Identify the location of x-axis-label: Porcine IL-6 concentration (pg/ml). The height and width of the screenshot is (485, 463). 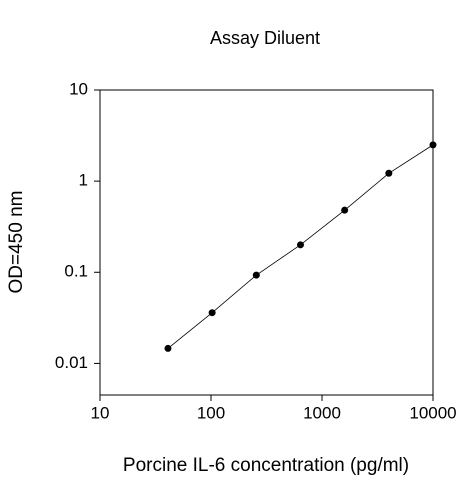
(266, 465).